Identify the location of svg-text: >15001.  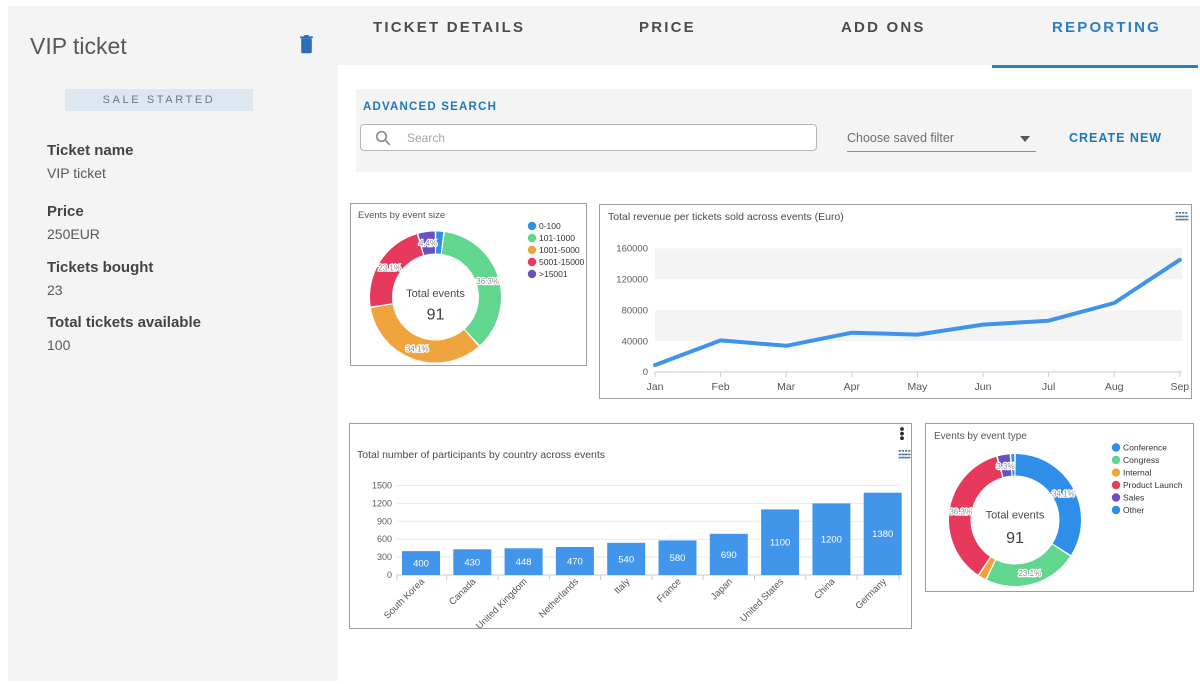
(553, 274).